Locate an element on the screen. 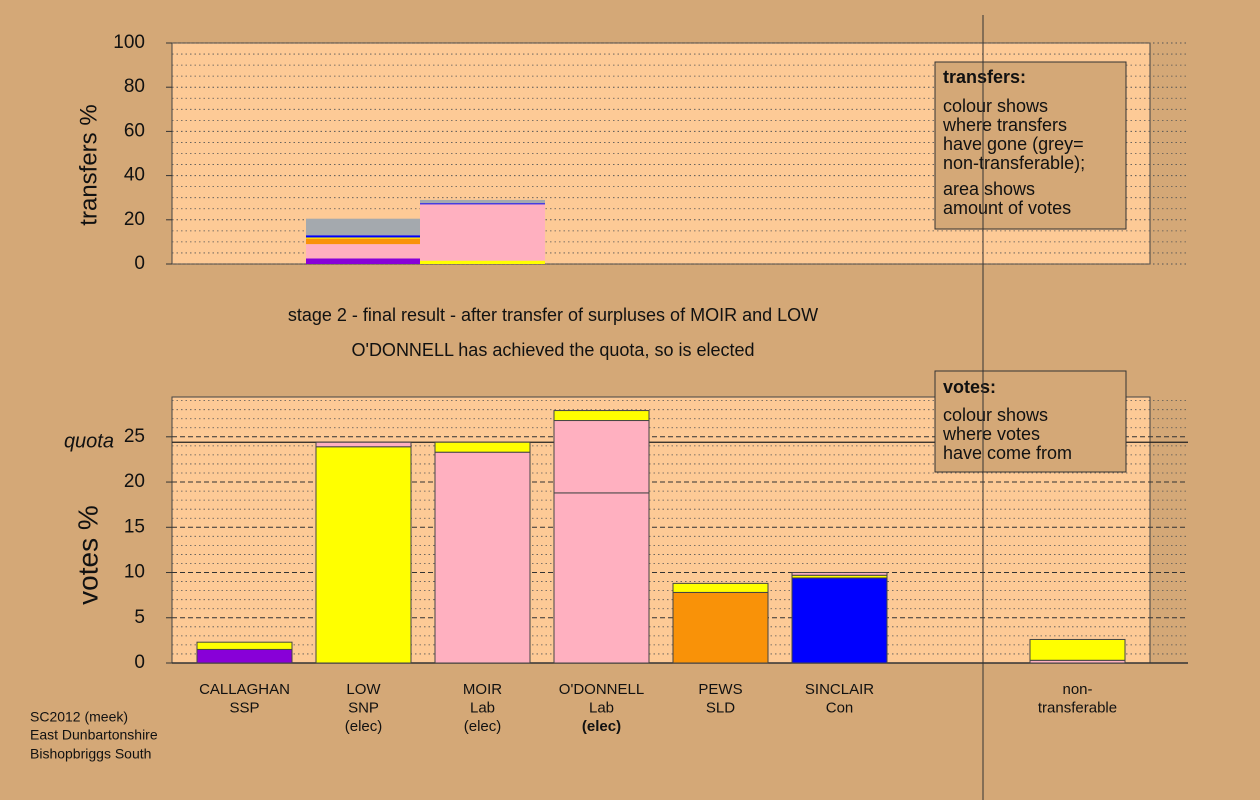  y-axis-label: transfers % is located at coordinates (88, 164).